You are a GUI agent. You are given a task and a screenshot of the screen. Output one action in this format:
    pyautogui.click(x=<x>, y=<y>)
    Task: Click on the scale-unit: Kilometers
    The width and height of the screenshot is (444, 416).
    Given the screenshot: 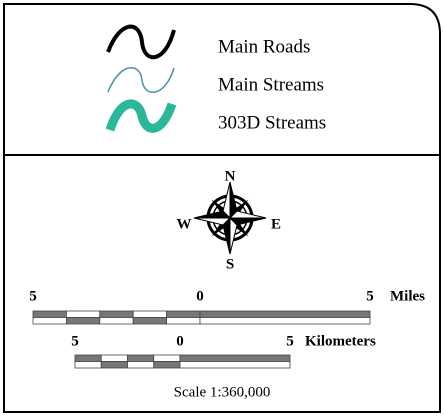 What is the action you would take?
    pyautogui.click(x=340, y=341)
    